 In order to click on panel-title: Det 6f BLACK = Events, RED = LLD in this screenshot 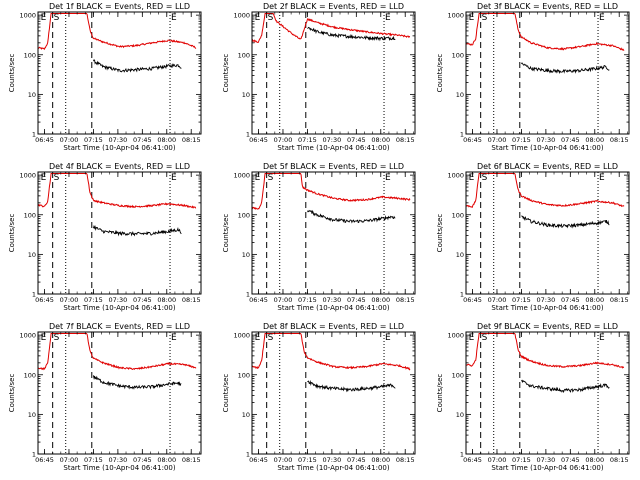, I will do `click(547, 166)`.